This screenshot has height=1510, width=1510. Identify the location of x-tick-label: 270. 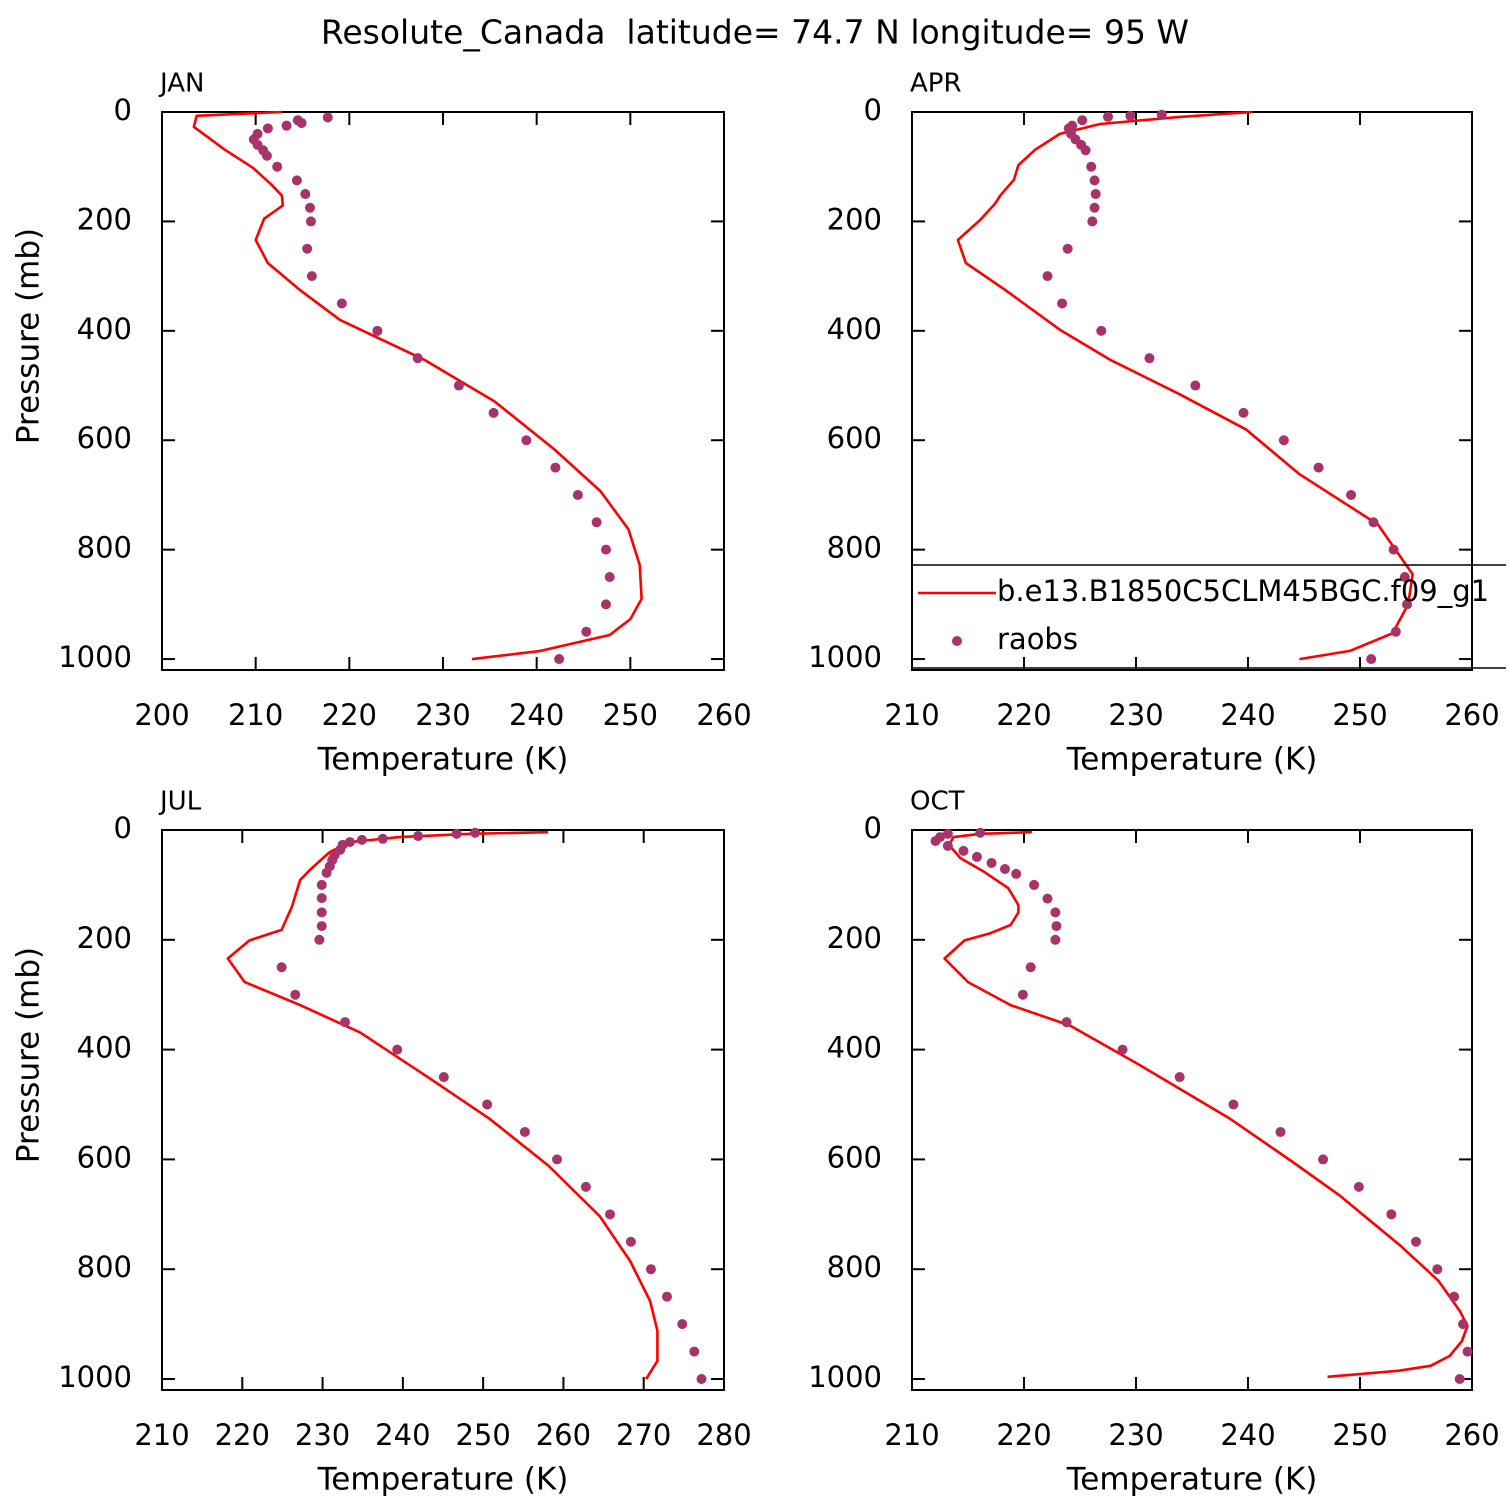
(643, 1435).